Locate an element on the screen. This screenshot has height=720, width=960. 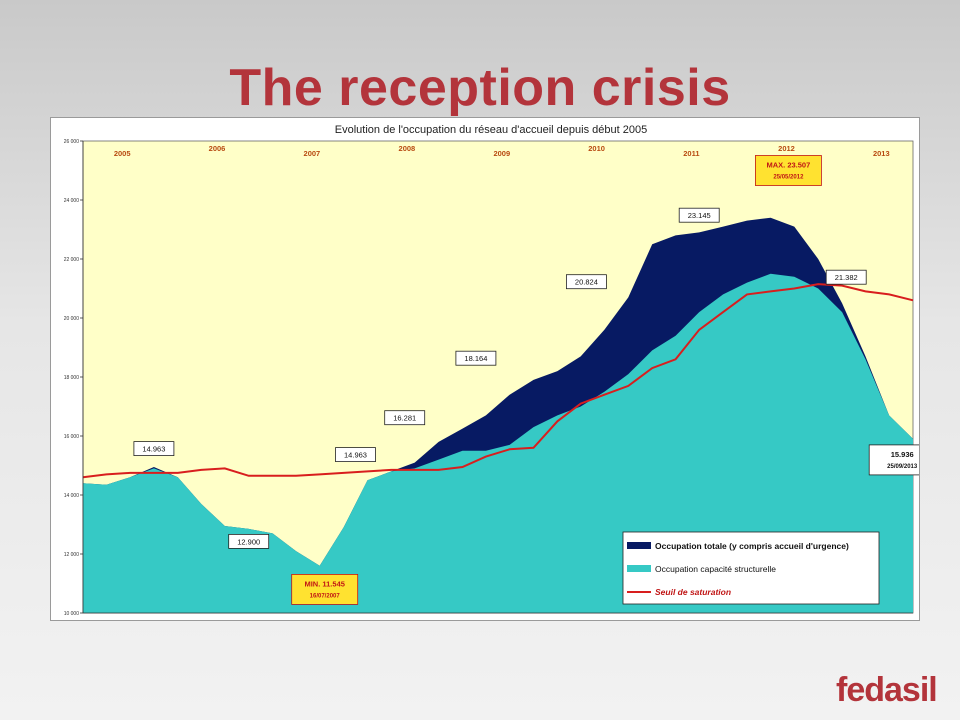
data-label-annotation: 16.281 is located at coordinates (405, 418).